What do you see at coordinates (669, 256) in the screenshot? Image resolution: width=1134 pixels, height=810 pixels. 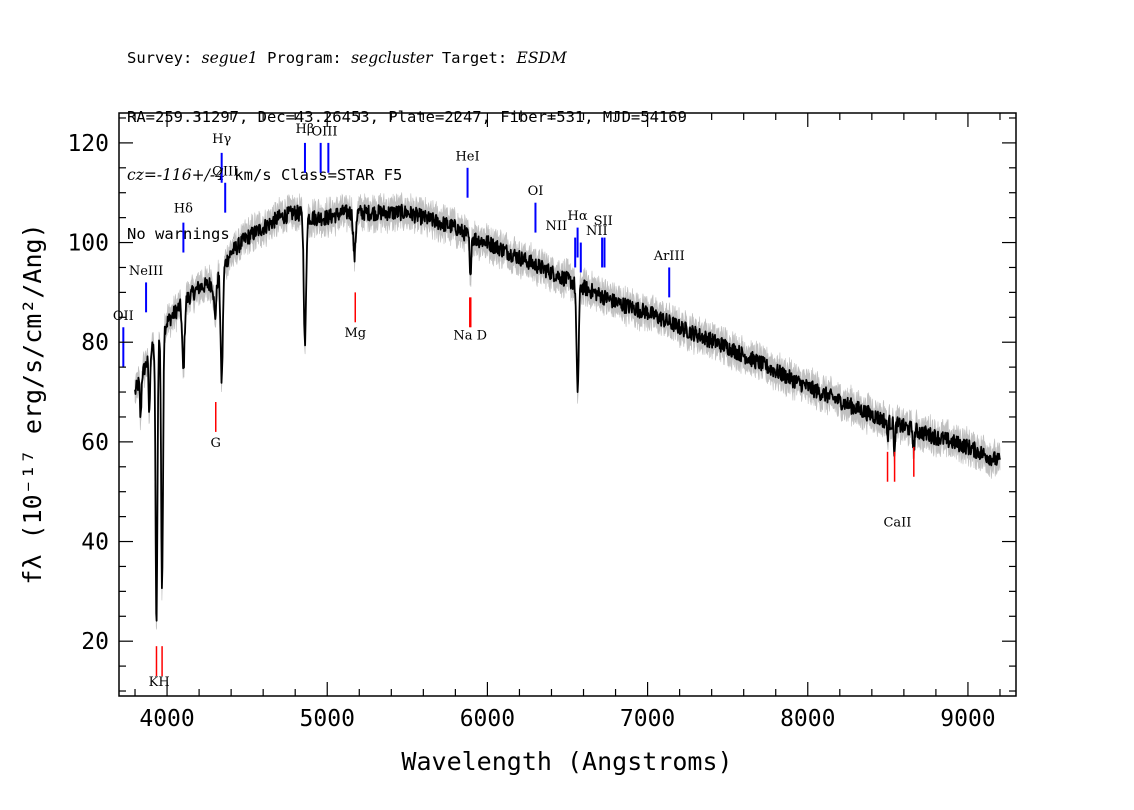 I see `line-label-ariii: ArIII` at bounding box center [669, 256].